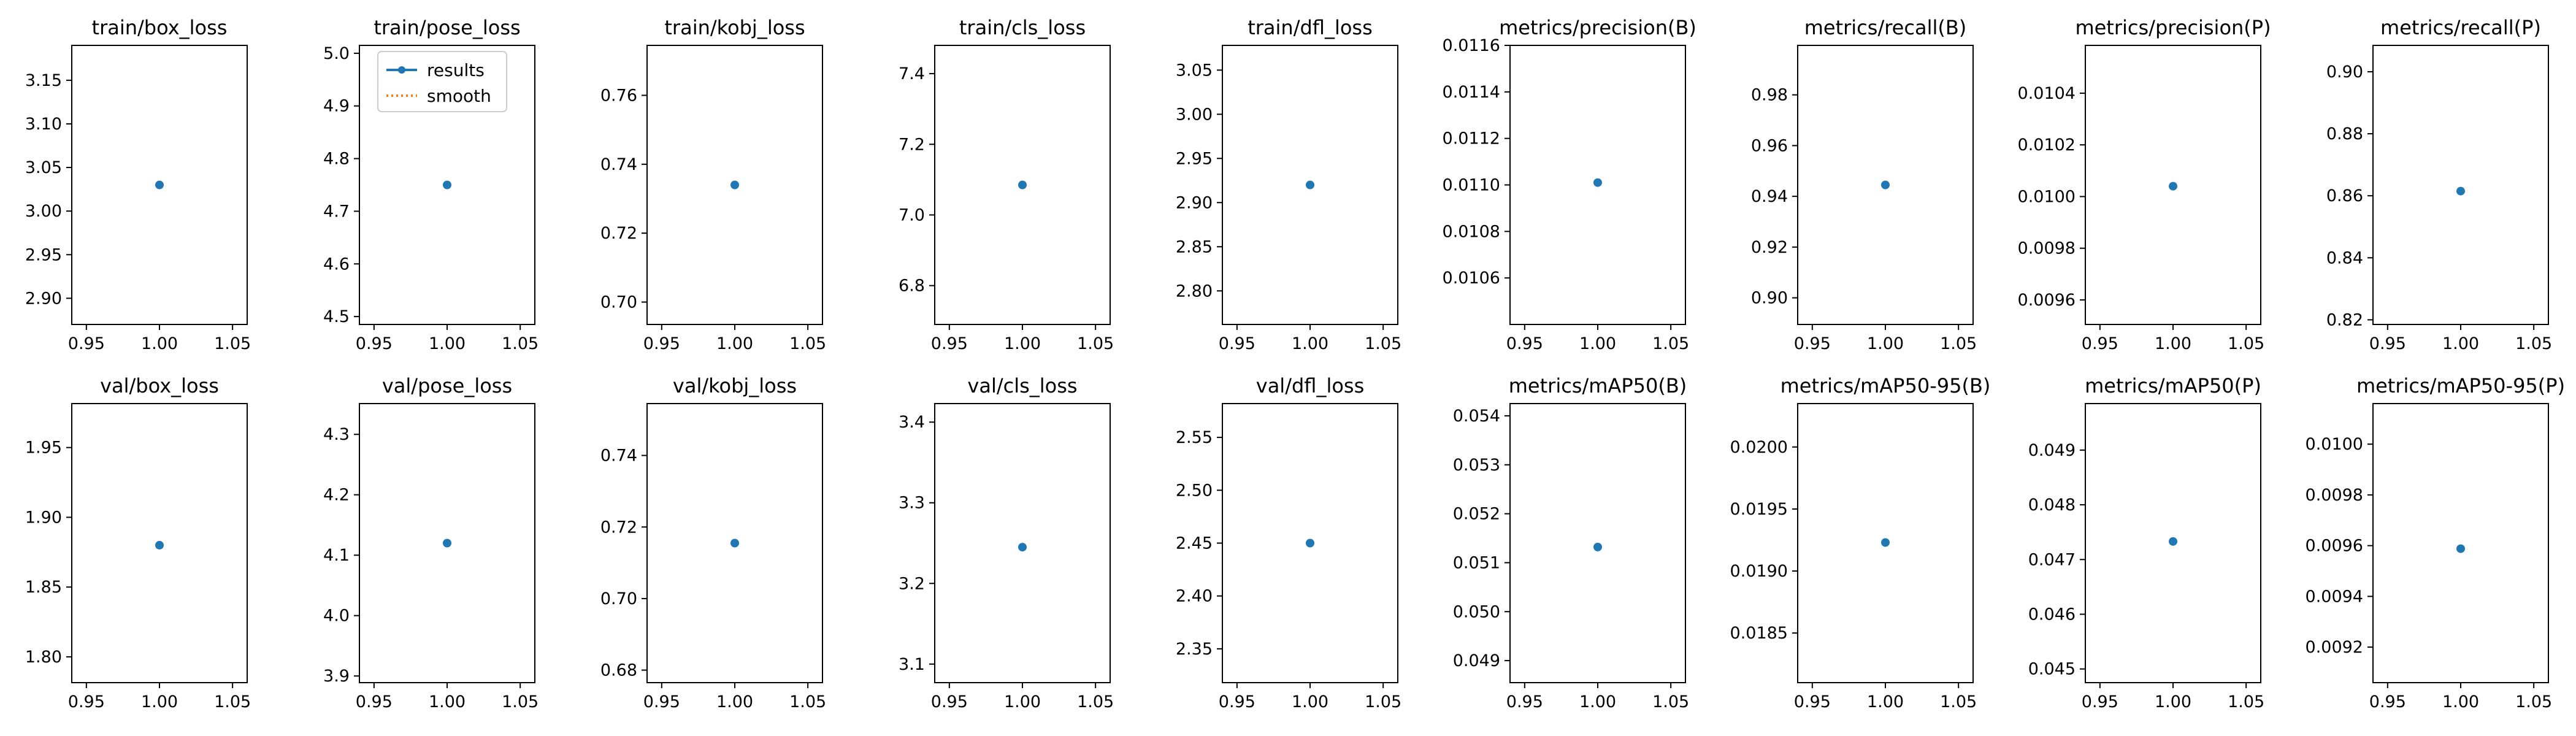 This screenshot has width=2576, height=736. What do you see at coordinates (912, 583) in the screenshot?
I see `y-tick-label: 3.2` at bounding box center [912, 583].